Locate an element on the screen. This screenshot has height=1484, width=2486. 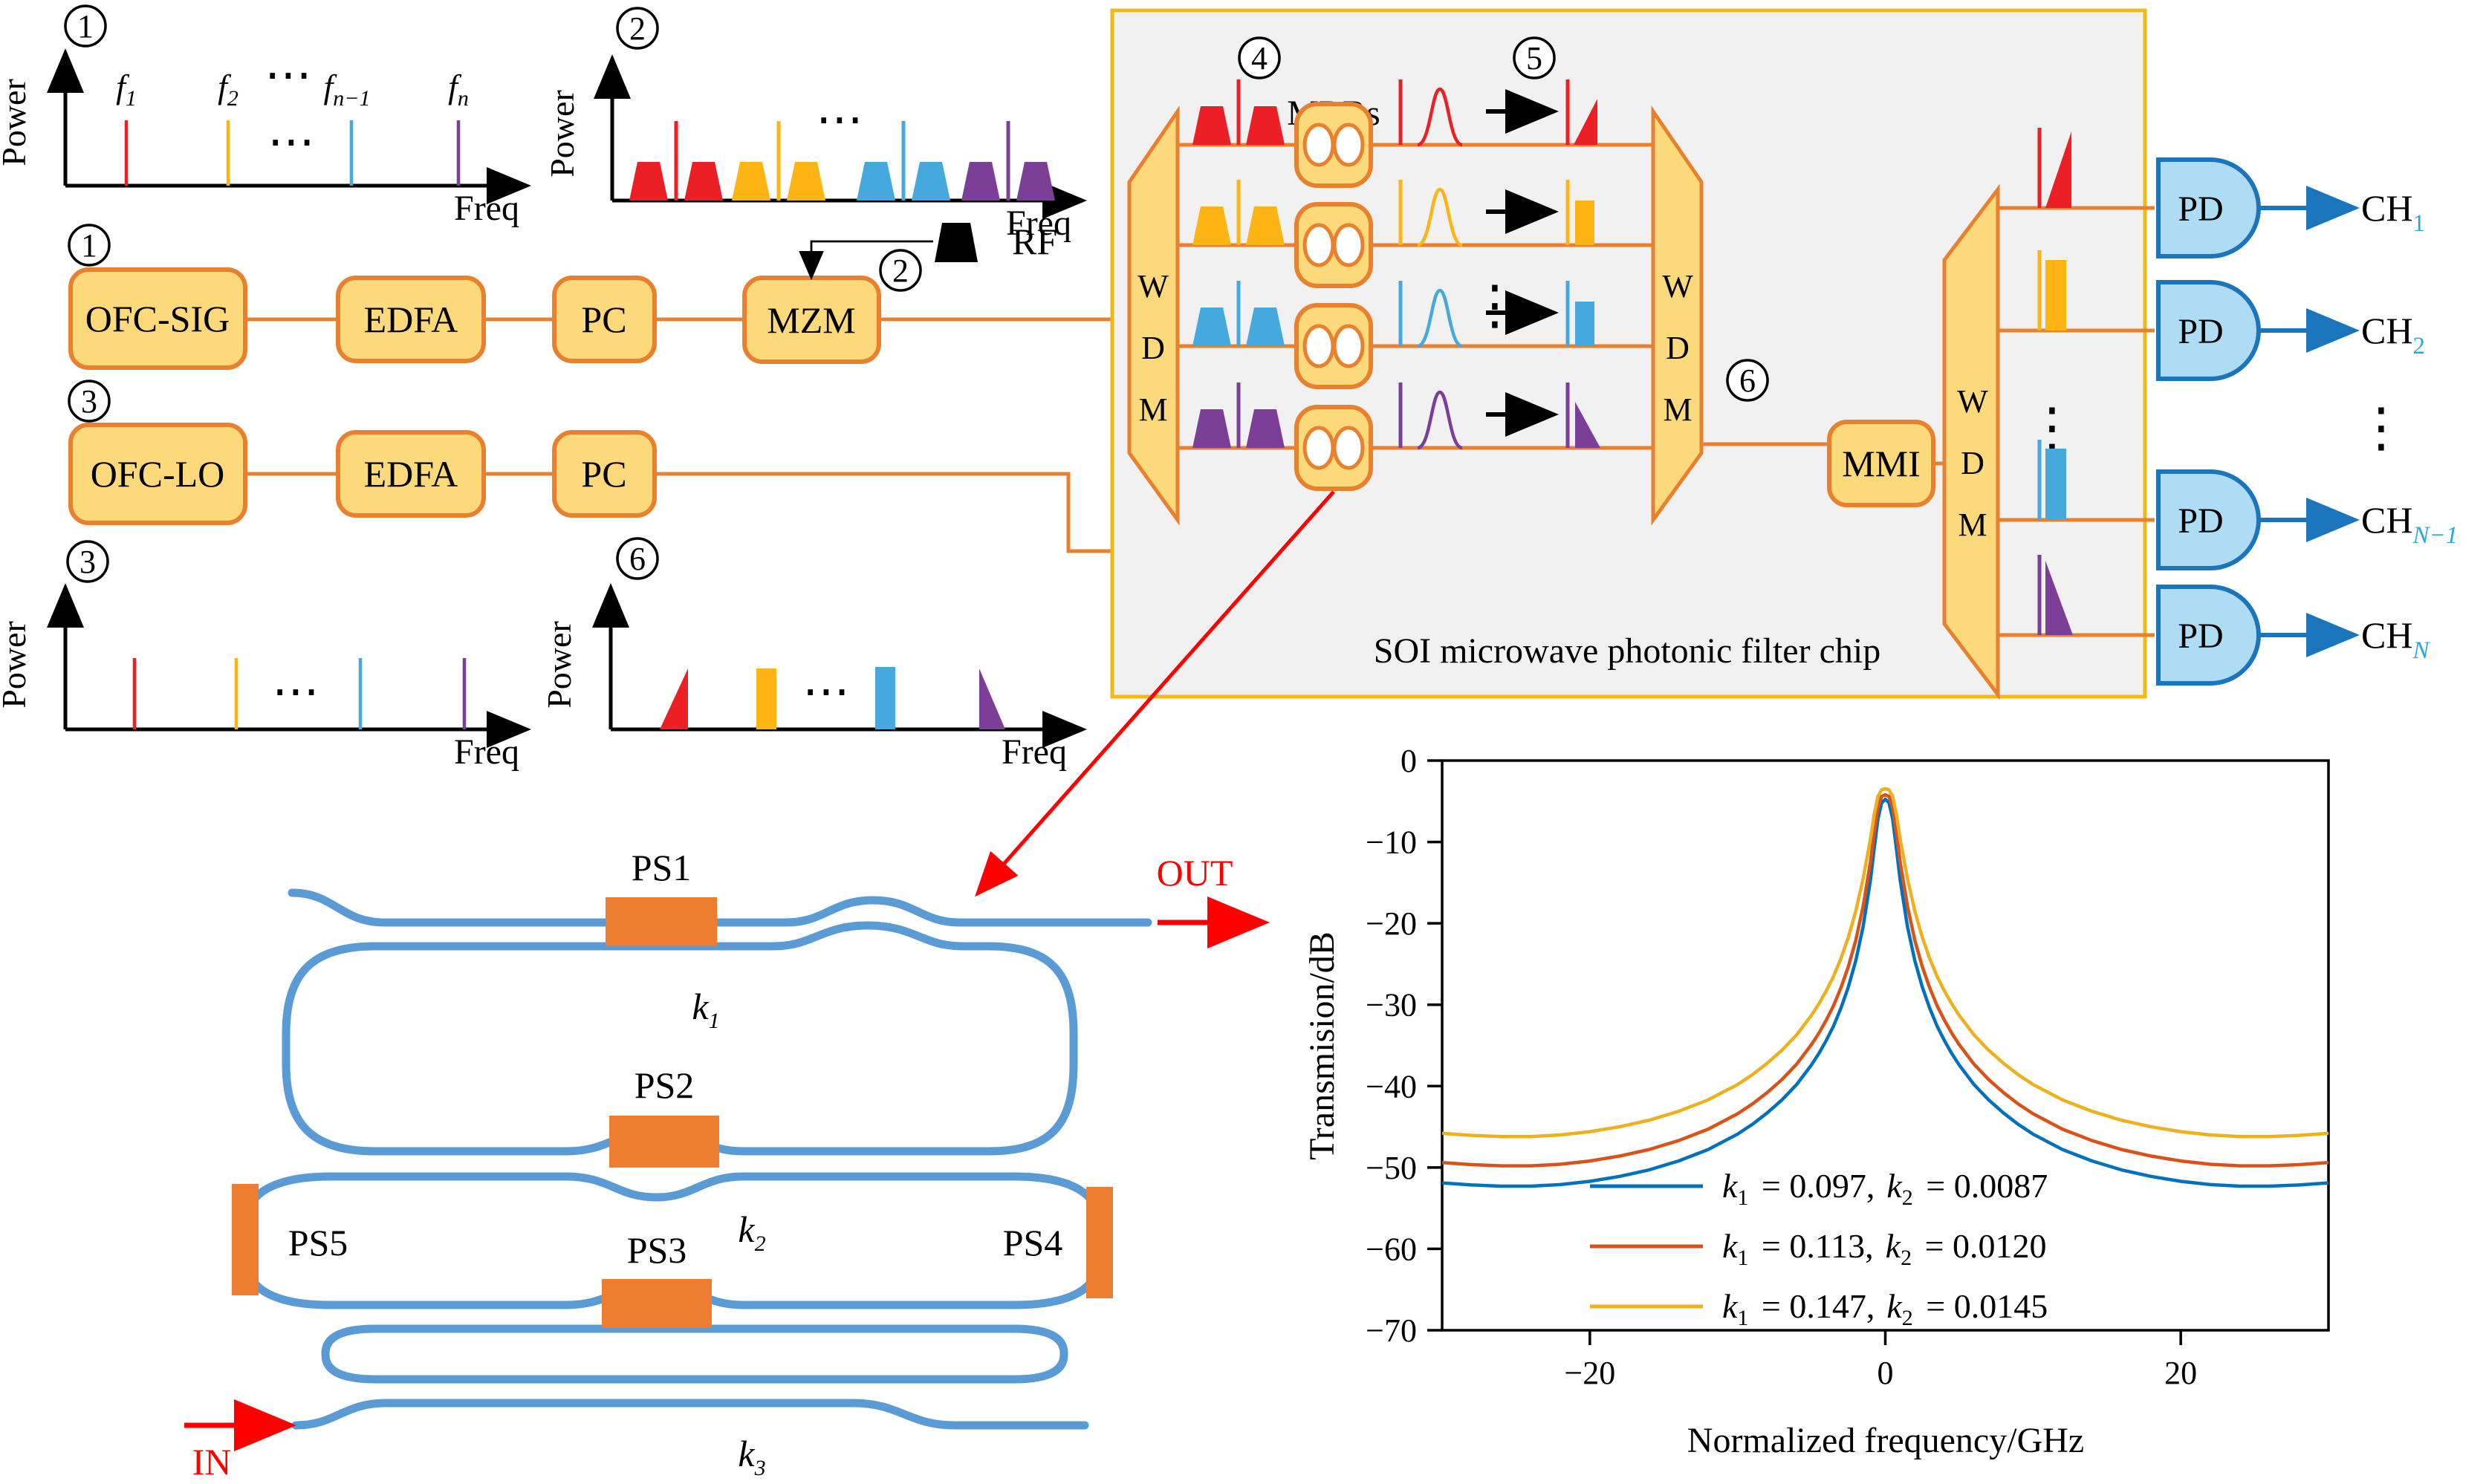
wdm3-letter: D is located at coordinates (1973, 463).